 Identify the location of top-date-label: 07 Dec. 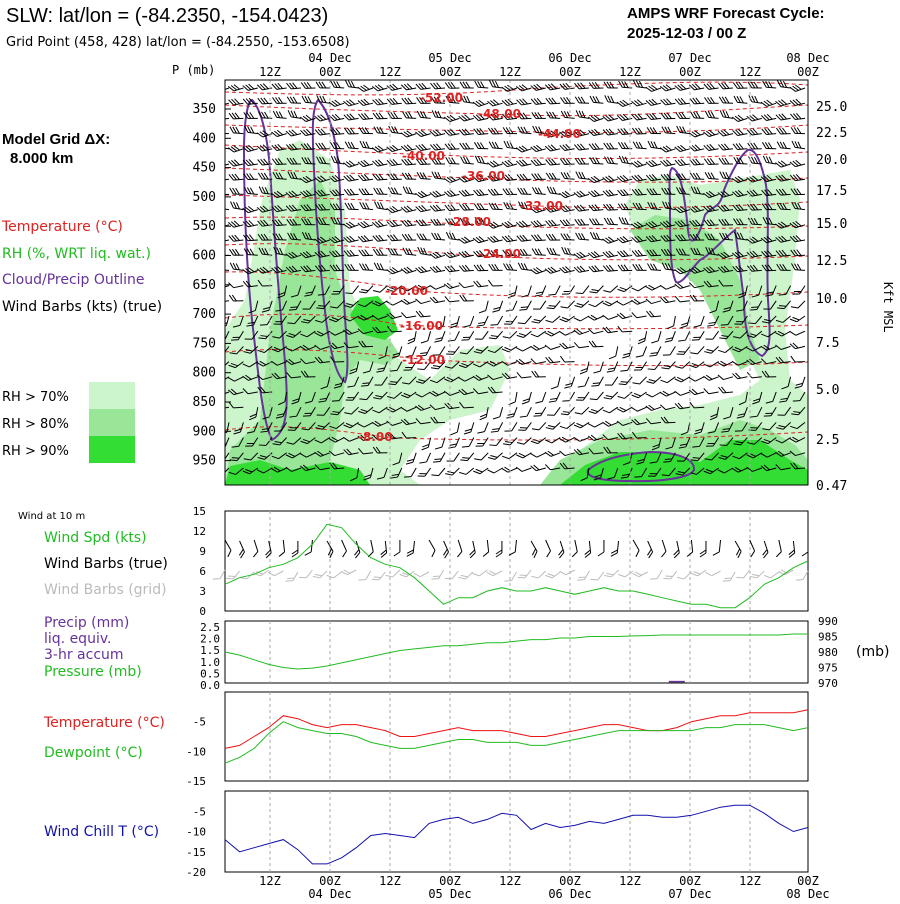
(689, 58).